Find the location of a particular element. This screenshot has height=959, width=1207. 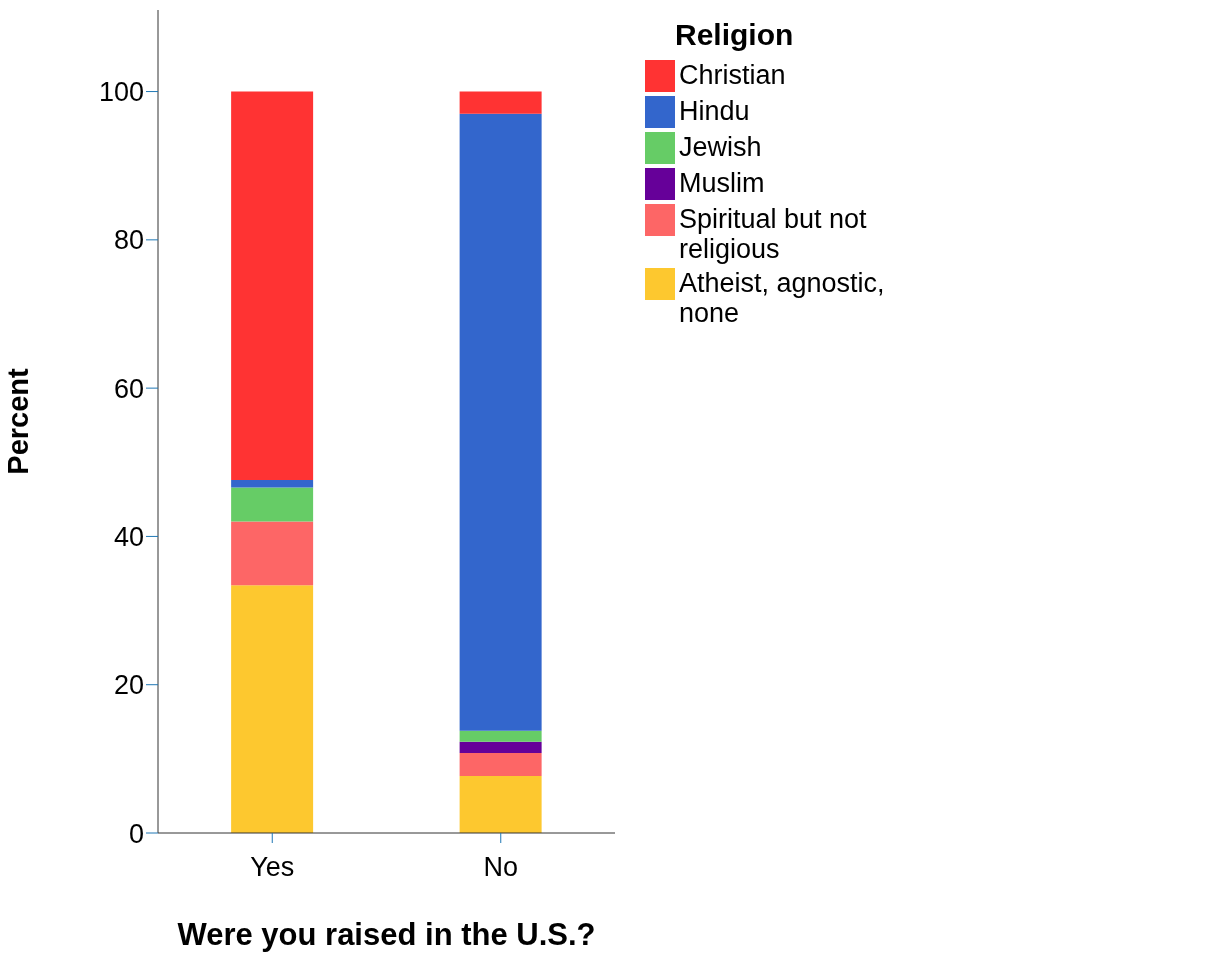

legend-label: Spiritual but not religious is located at coordinates (773, 234).